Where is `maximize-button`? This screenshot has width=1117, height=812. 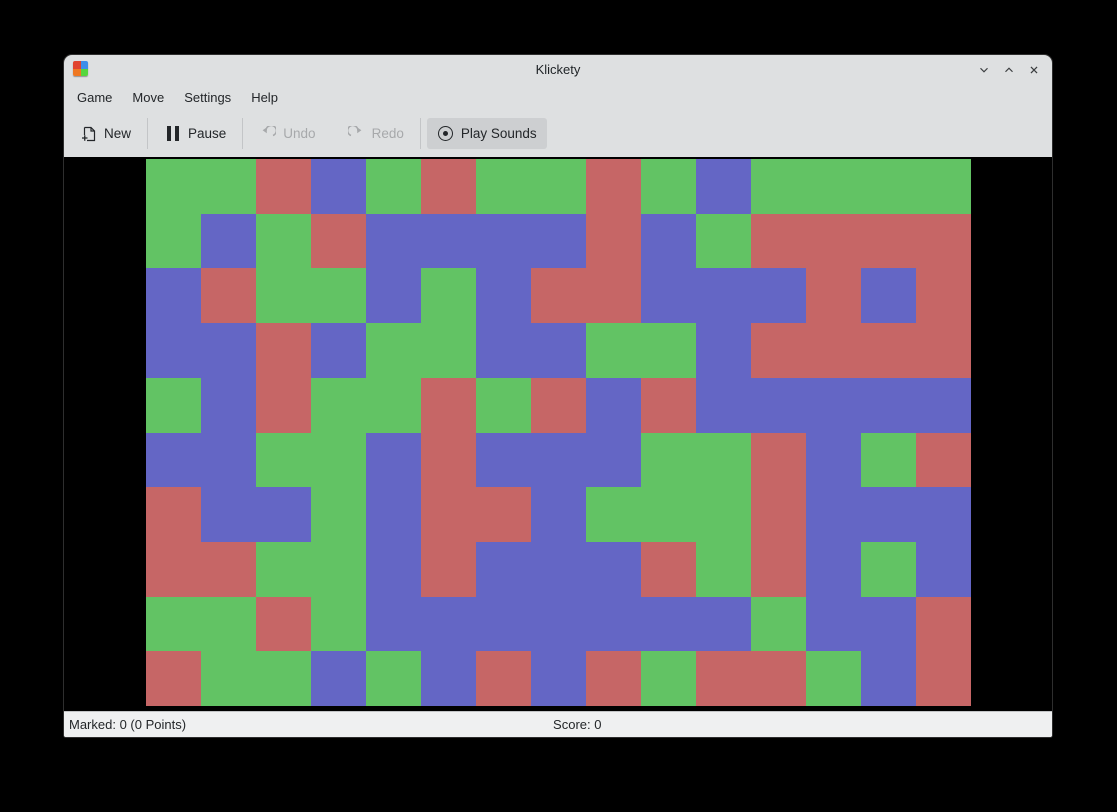
maximize-button is located at coordinates (1009, 70).